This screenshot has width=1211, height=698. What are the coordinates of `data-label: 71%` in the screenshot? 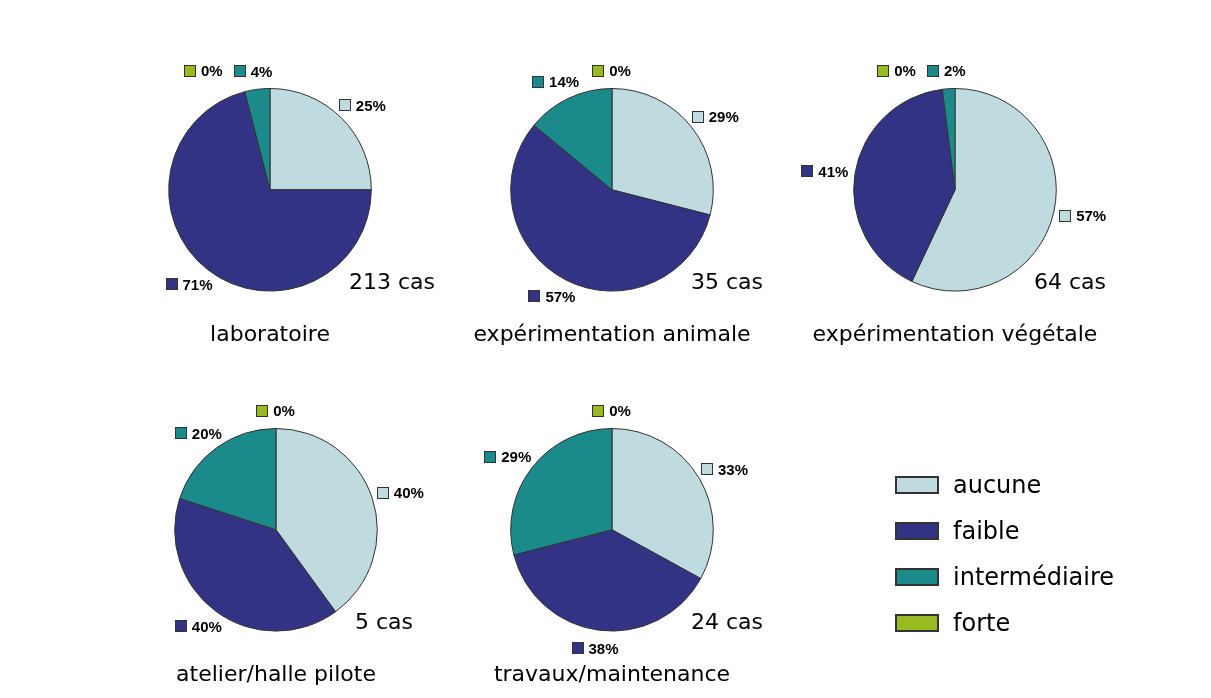 It's located at (197, 284).